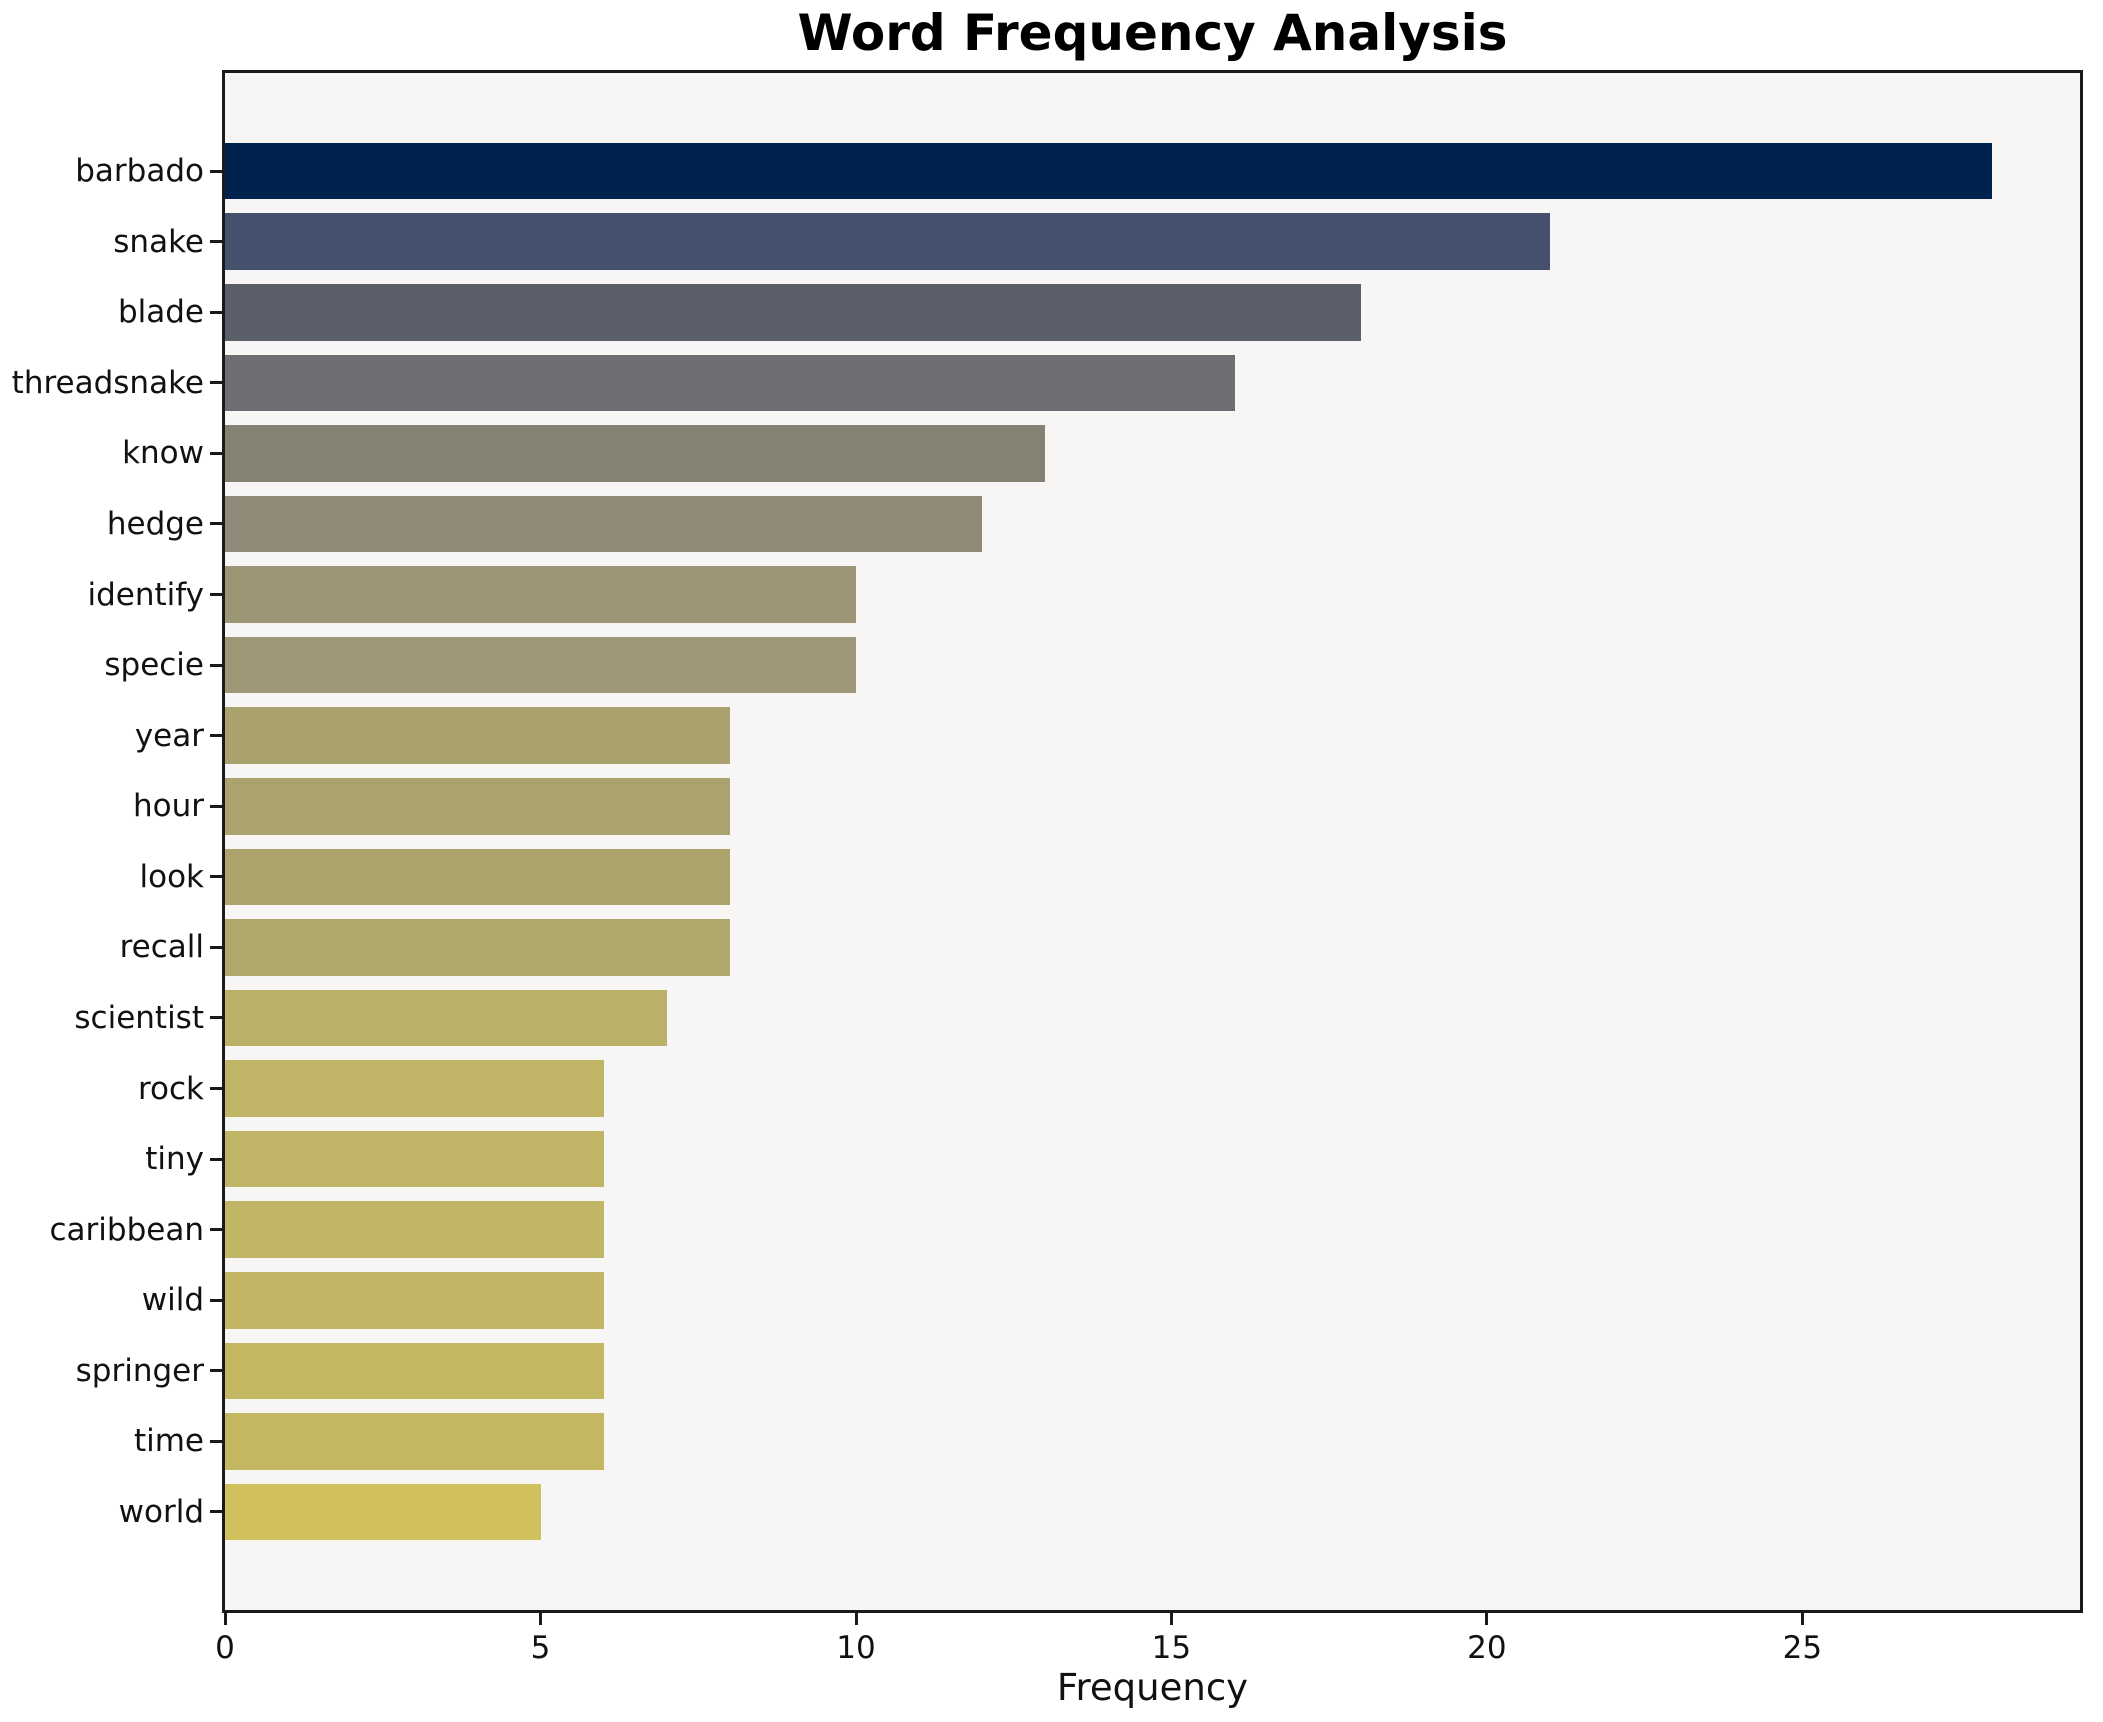 The width and height of the screenshot is (2103, 1722). What do you see at coordinates (414, 1370) in the screenshot?
I see `bar-springer` at bounding box center [414, 1370].